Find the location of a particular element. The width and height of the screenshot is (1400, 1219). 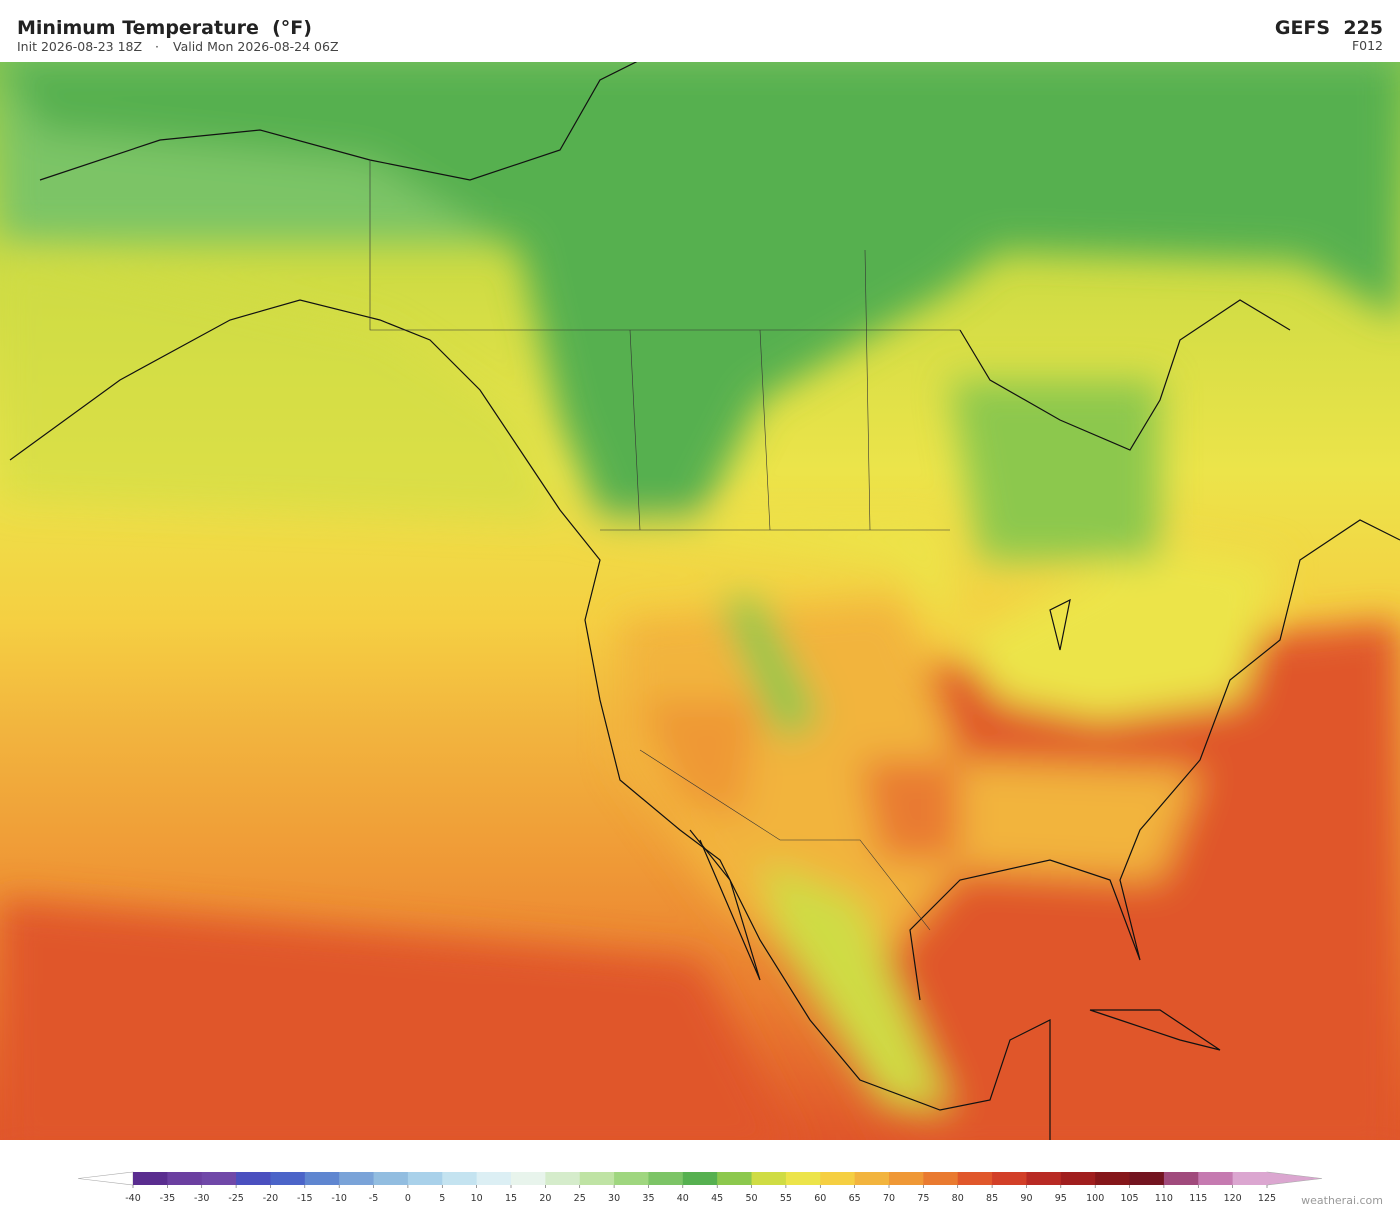

colorbar-tick-label: -35 is located at coordinates (168, 1198).